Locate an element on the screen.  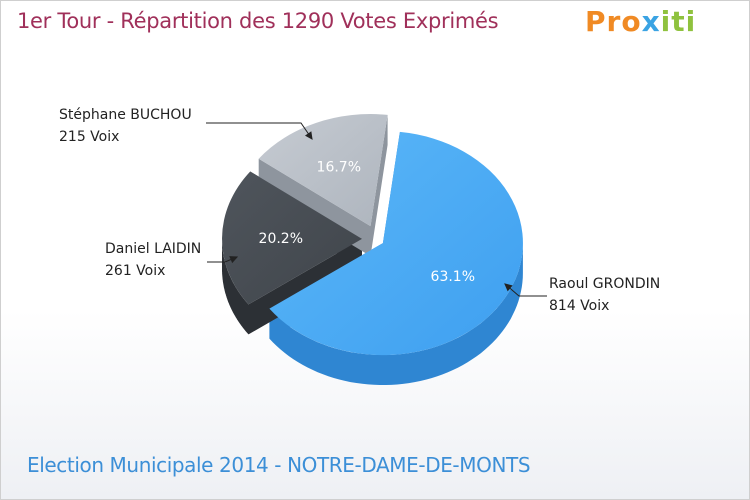
leader-buchou-arrowhead is located at coordinates (308, 135).